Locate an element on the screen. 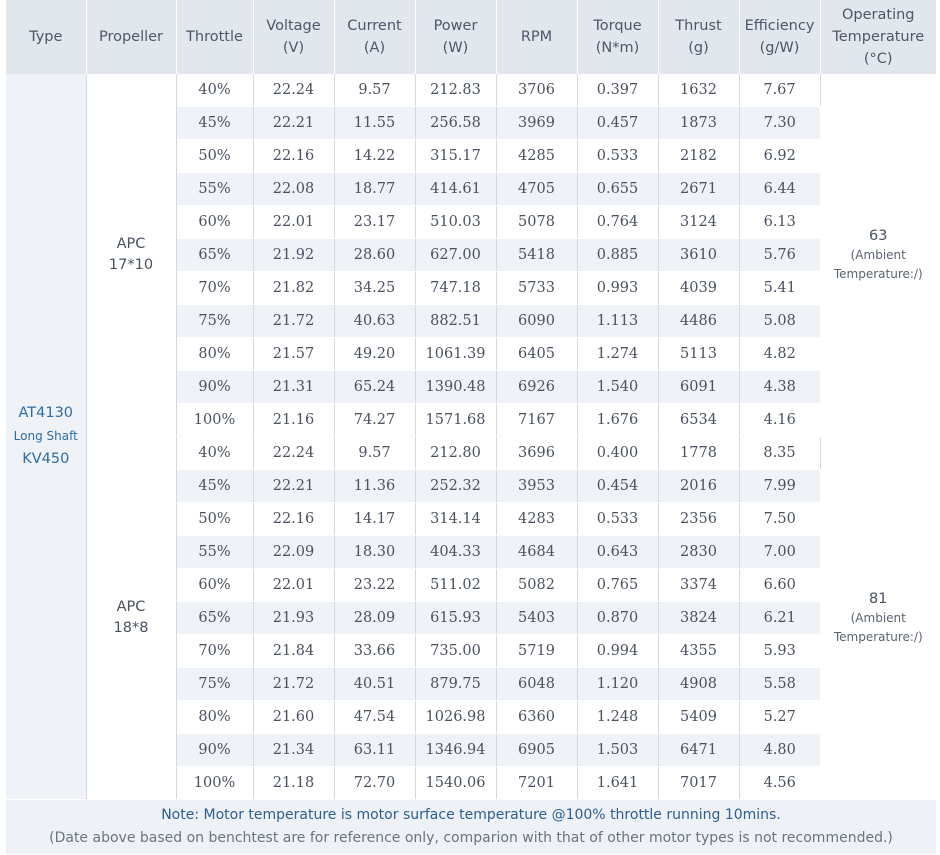 This screenshot has height=855, width=940. table-row: 60% 22.01 23.17 510.03 5078 0.764 3124 6.13 is located at coordinates (471, 222).